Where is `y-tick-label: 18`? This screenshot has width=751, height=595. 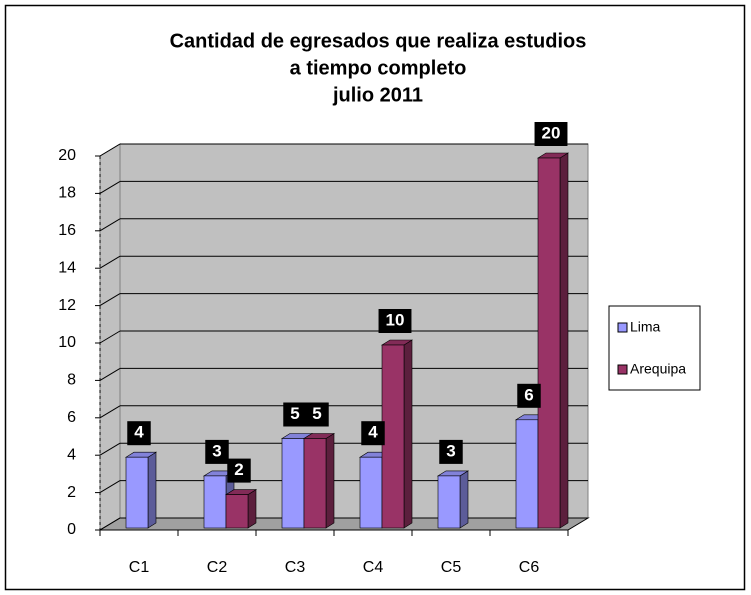 y-tick-label: 18 is located at coordinates (67, 193).